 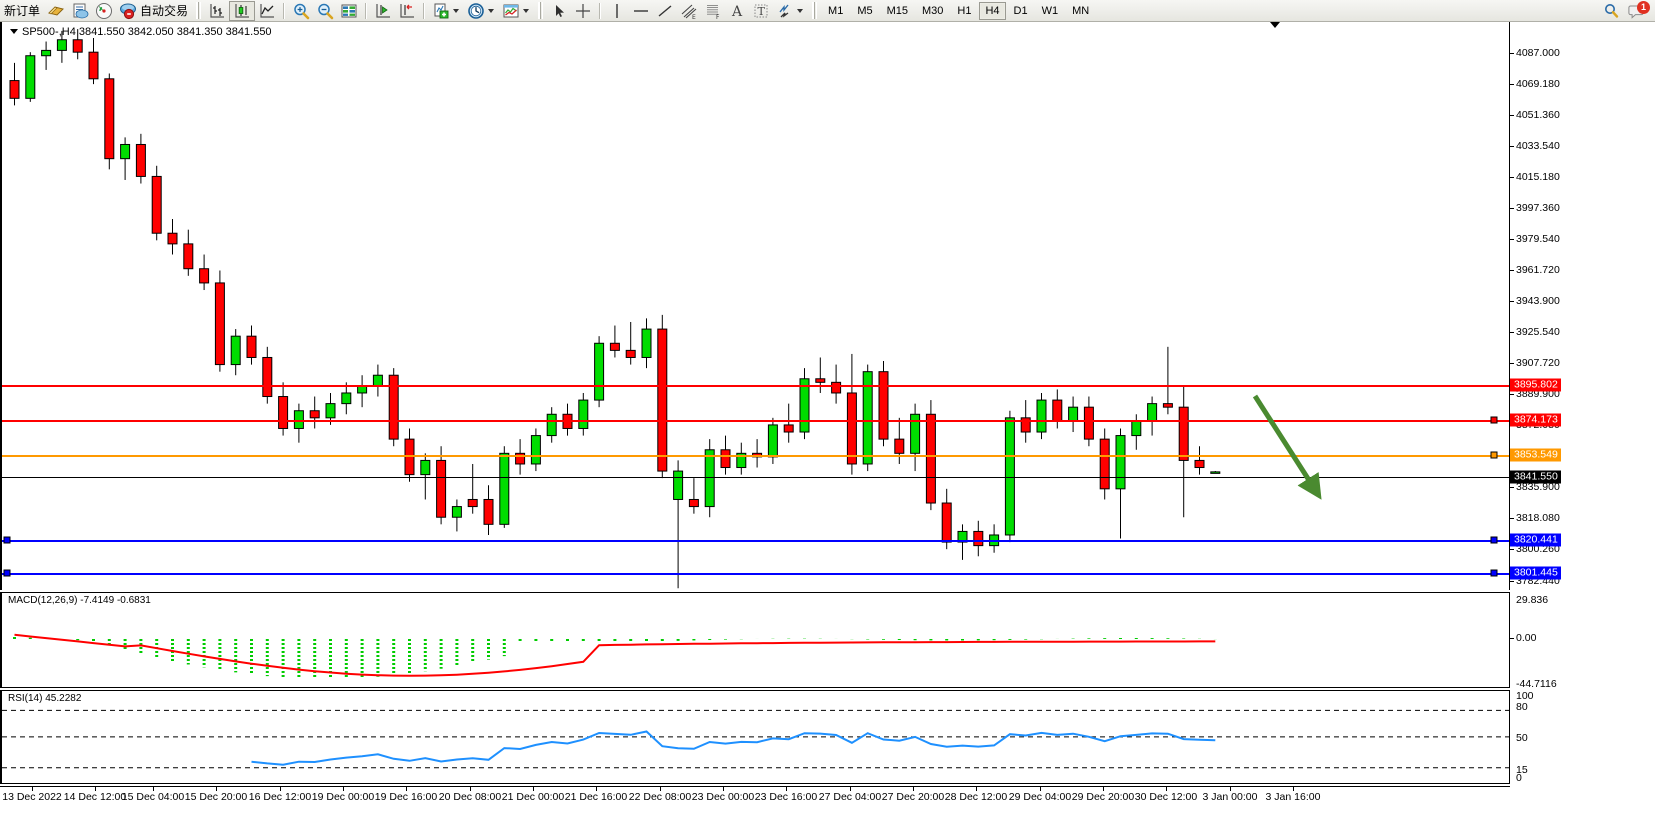 I want to click on timeframe-m15: M15, so click(x=897, y=10).